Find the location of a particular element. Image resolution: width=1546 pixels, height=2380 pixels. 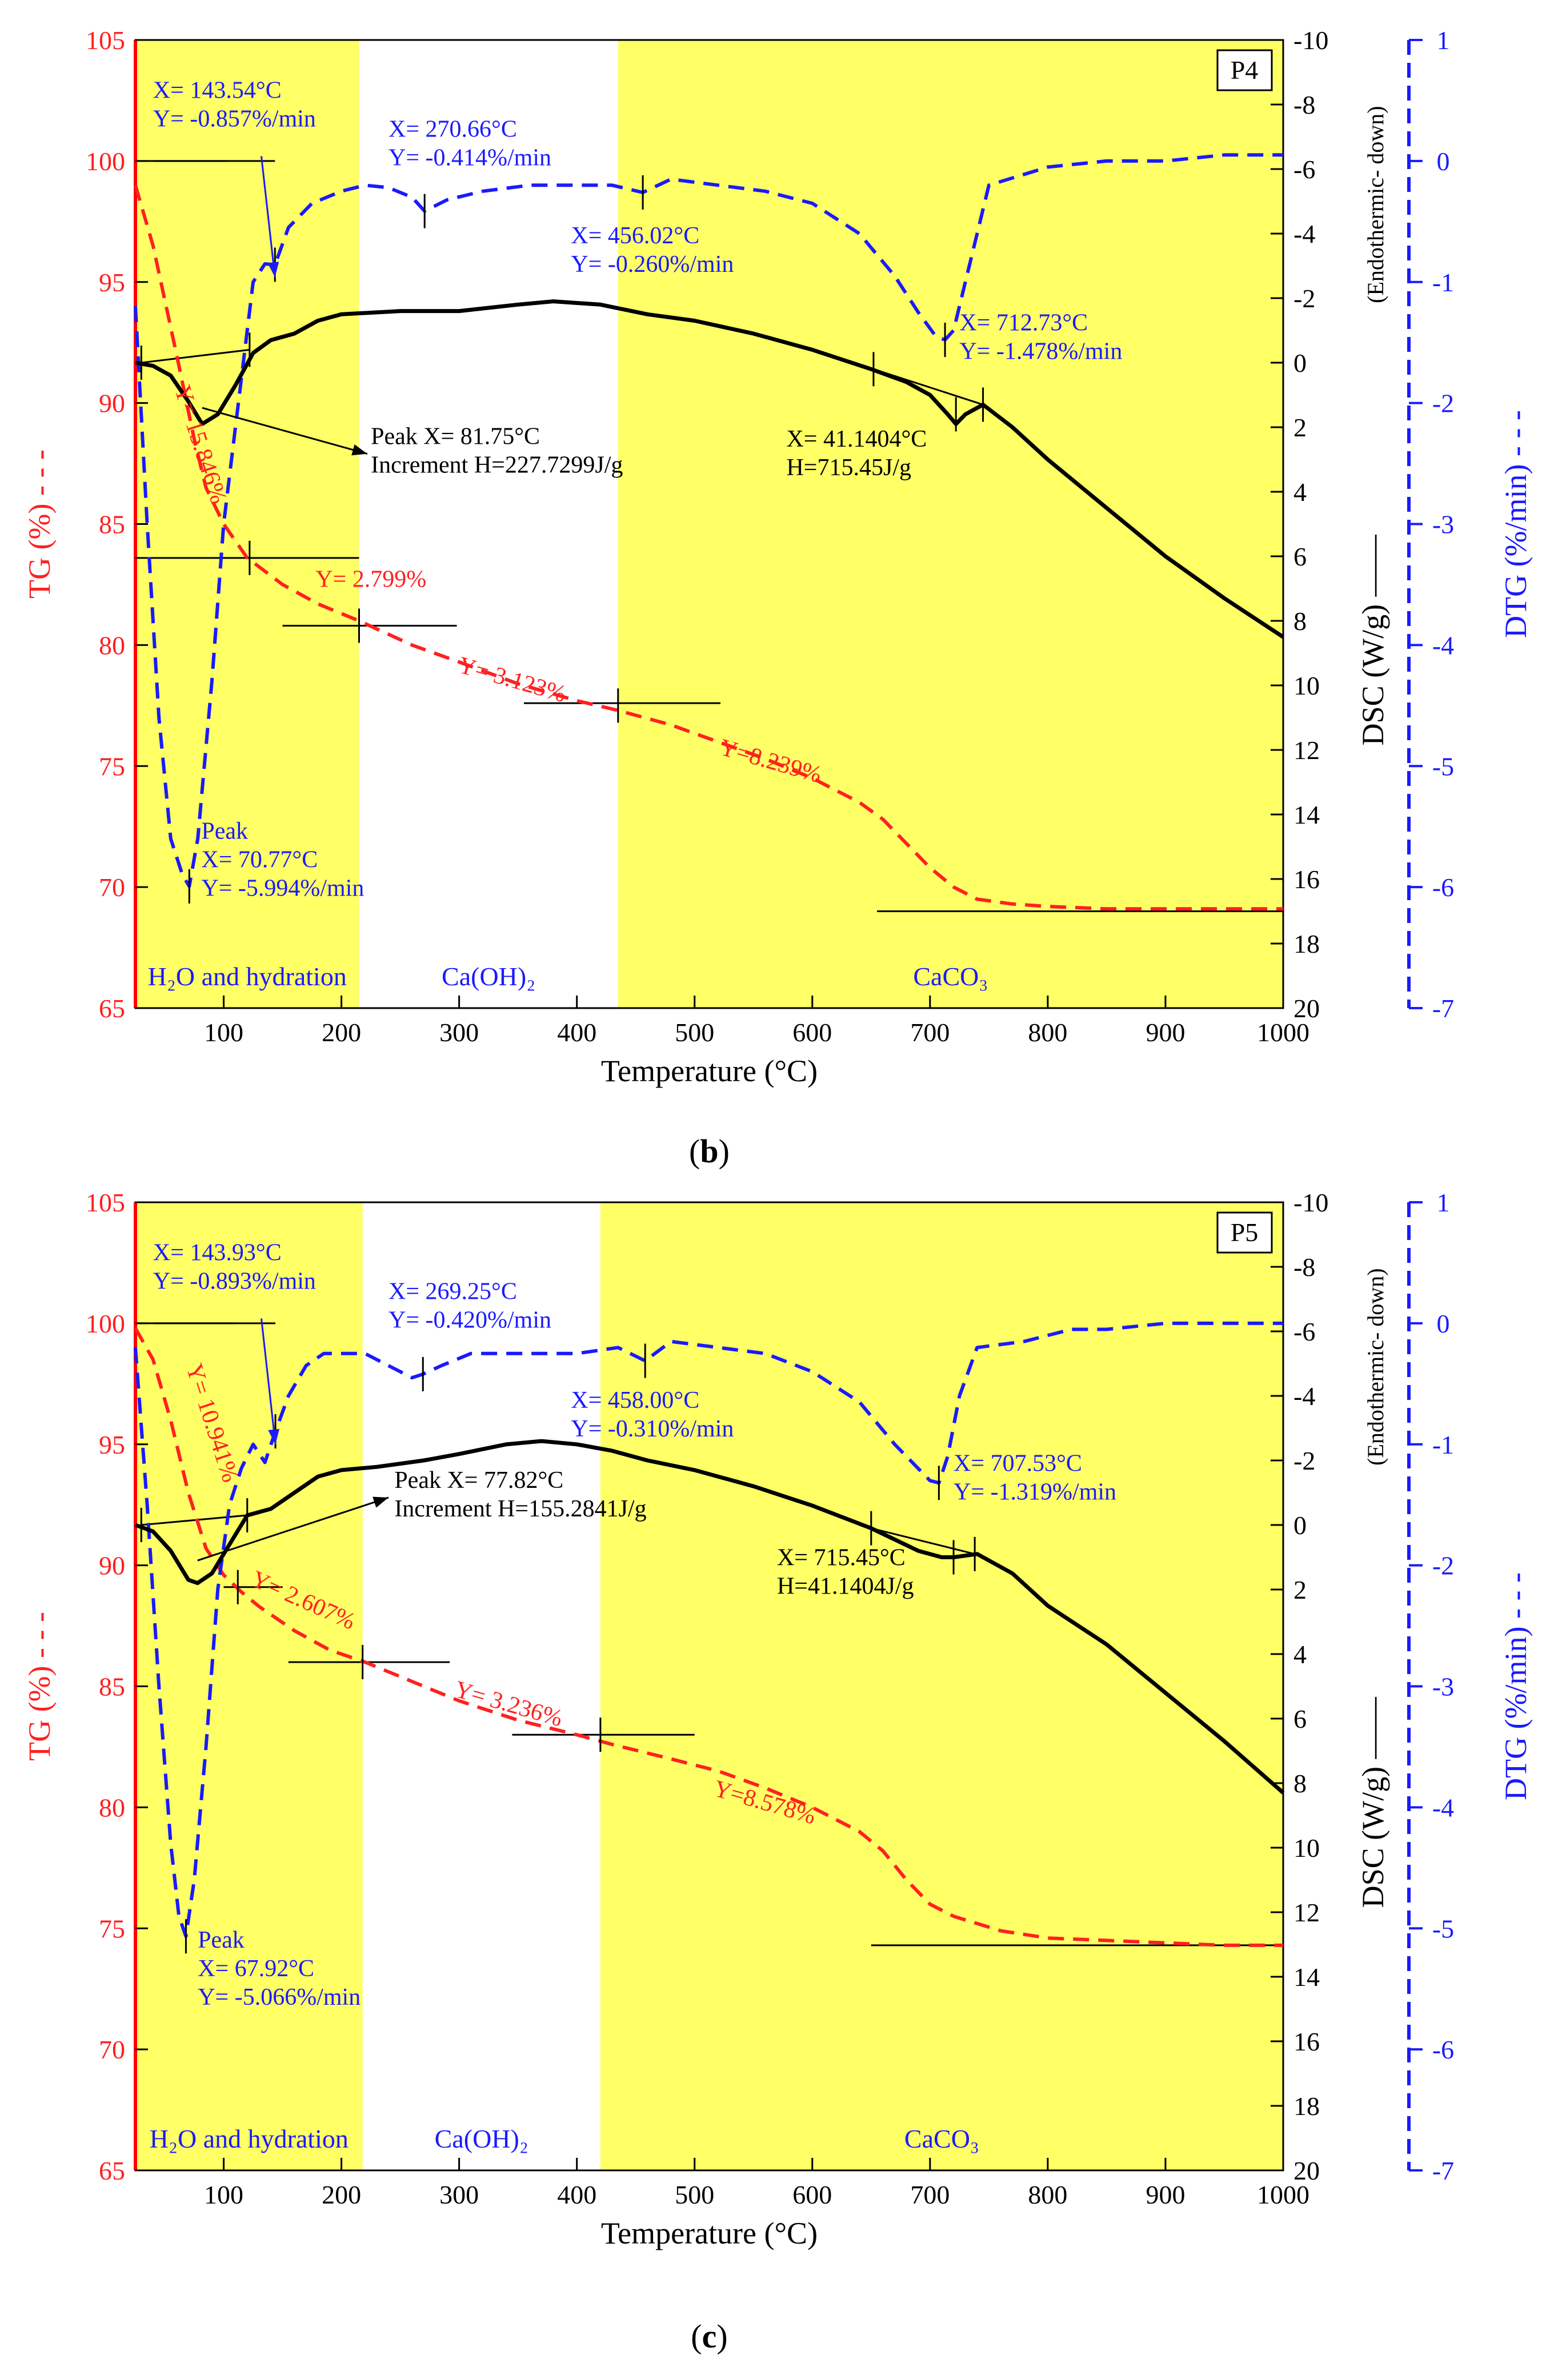

annotation-line: Y= -0.420%/min is located at coordinates (469, 1320).